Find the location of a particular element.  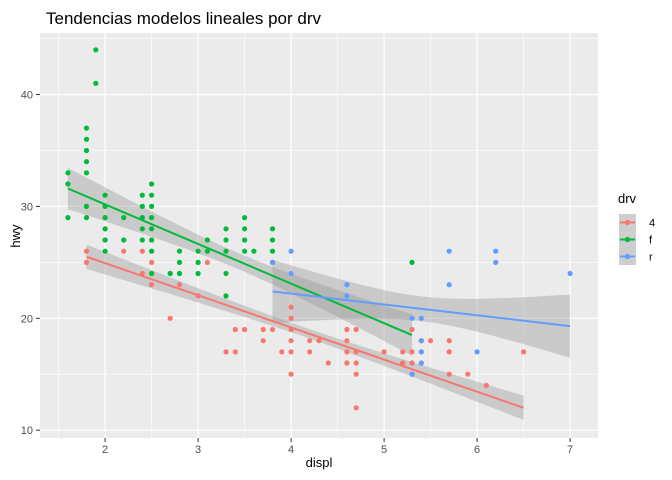

x-tick-label: 4 is located at coordinates (291, 450).